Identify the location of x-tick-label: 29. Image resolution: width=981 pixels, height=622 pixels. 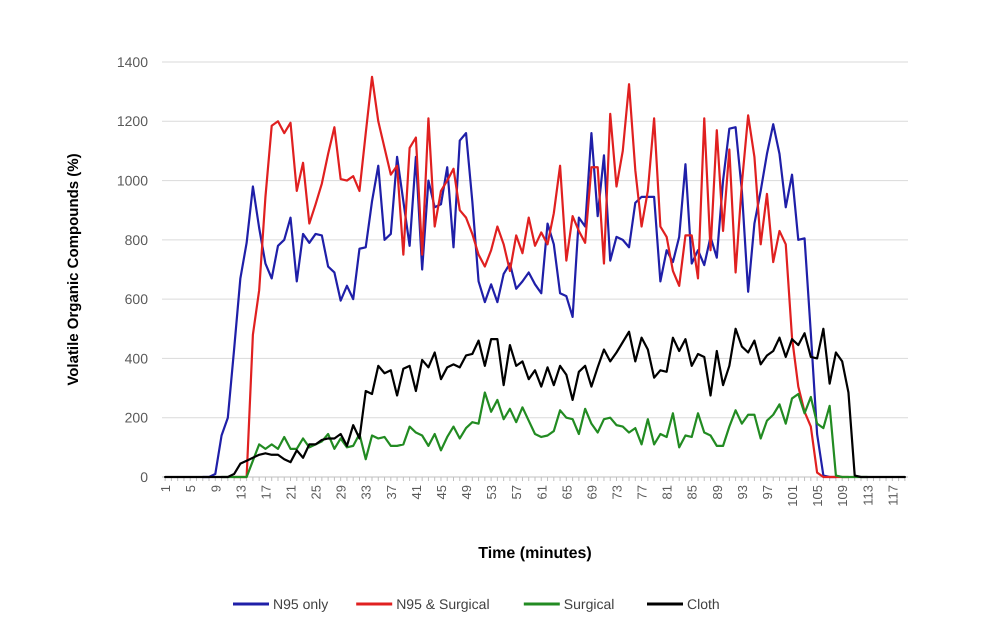
(341, 492).